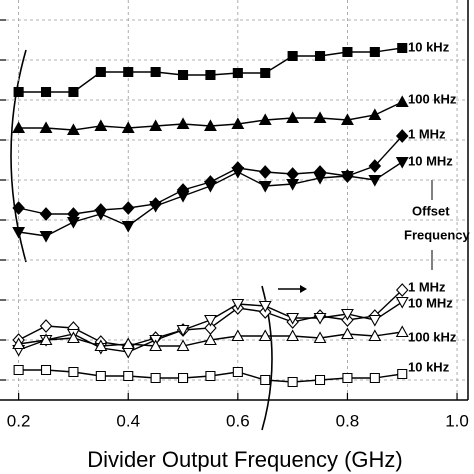 This screenshot has width=474, height=474. I want to click on annotation: Offset, so click(431, 210).